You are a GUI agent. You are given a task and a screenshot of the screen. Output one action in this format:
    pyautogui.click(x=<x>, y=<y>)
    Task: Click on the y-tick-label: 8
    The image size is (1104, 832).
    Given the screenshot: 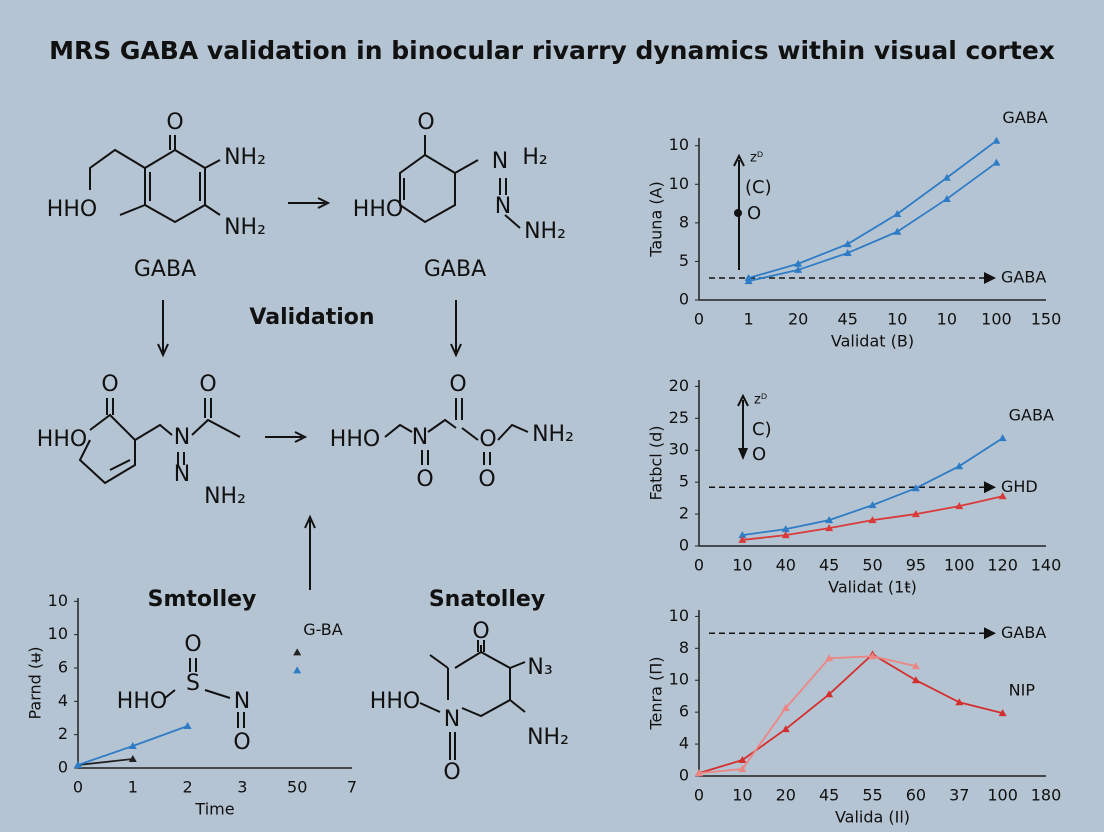 What is the action you would take?
    pyautogui.click(x=684, y=221)
    